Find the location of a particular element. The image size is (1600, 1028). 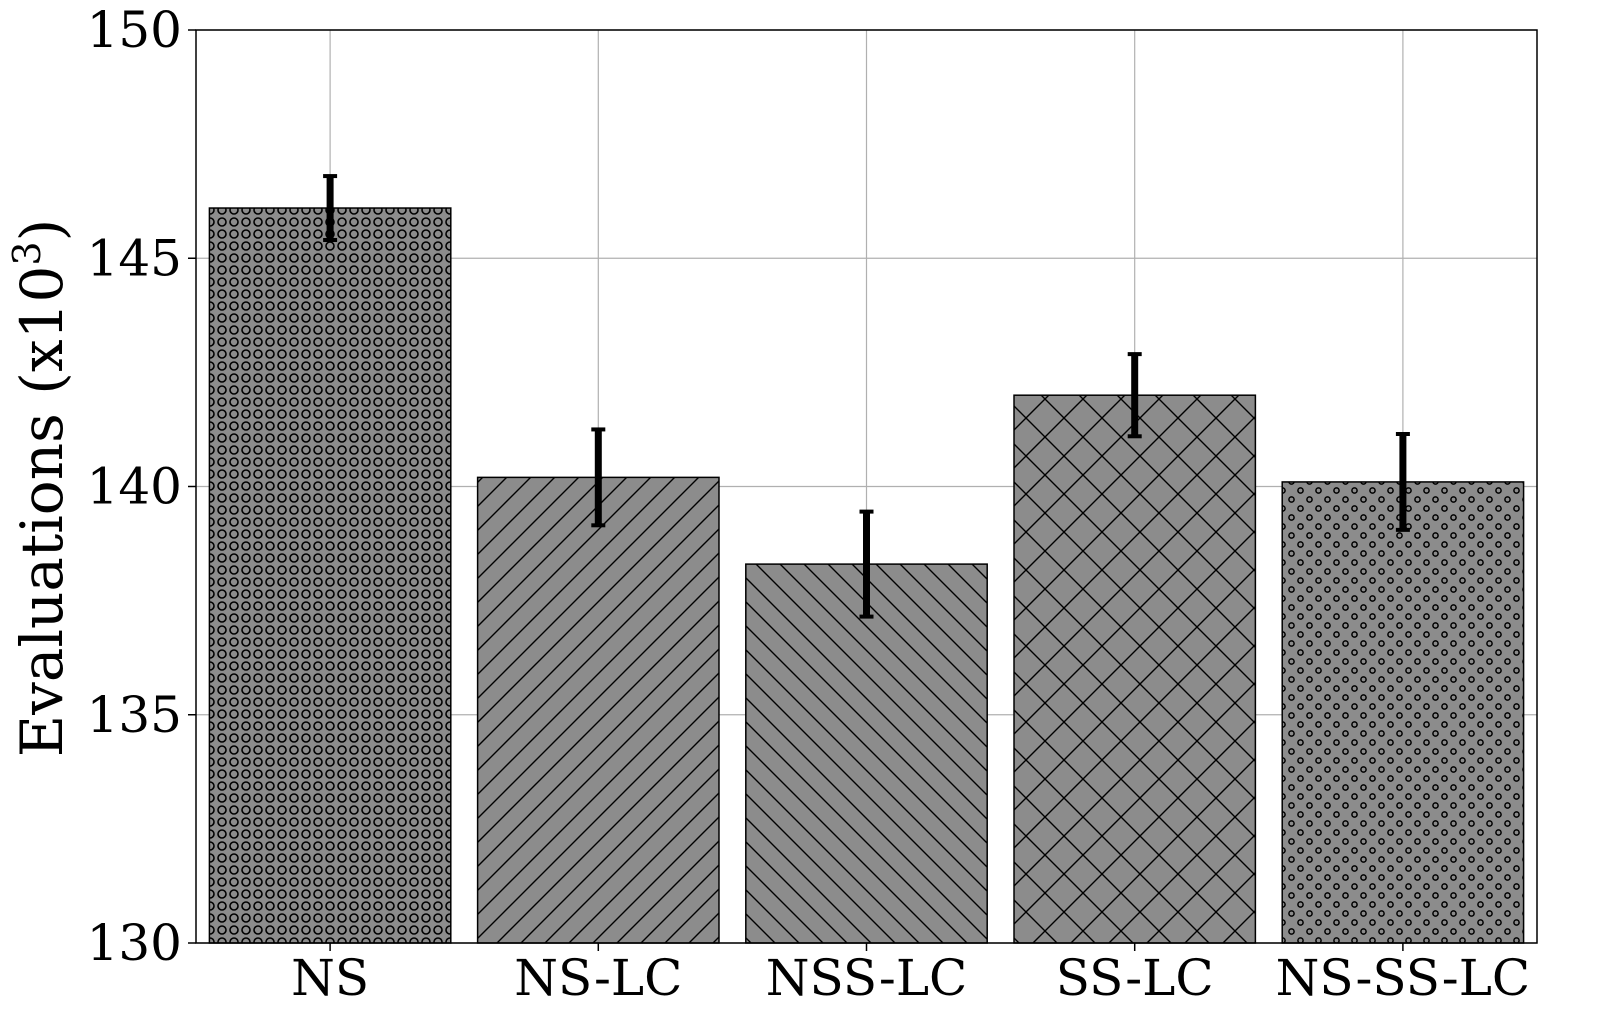

error-bar-nss-lc is located at coordinates (866, 564).